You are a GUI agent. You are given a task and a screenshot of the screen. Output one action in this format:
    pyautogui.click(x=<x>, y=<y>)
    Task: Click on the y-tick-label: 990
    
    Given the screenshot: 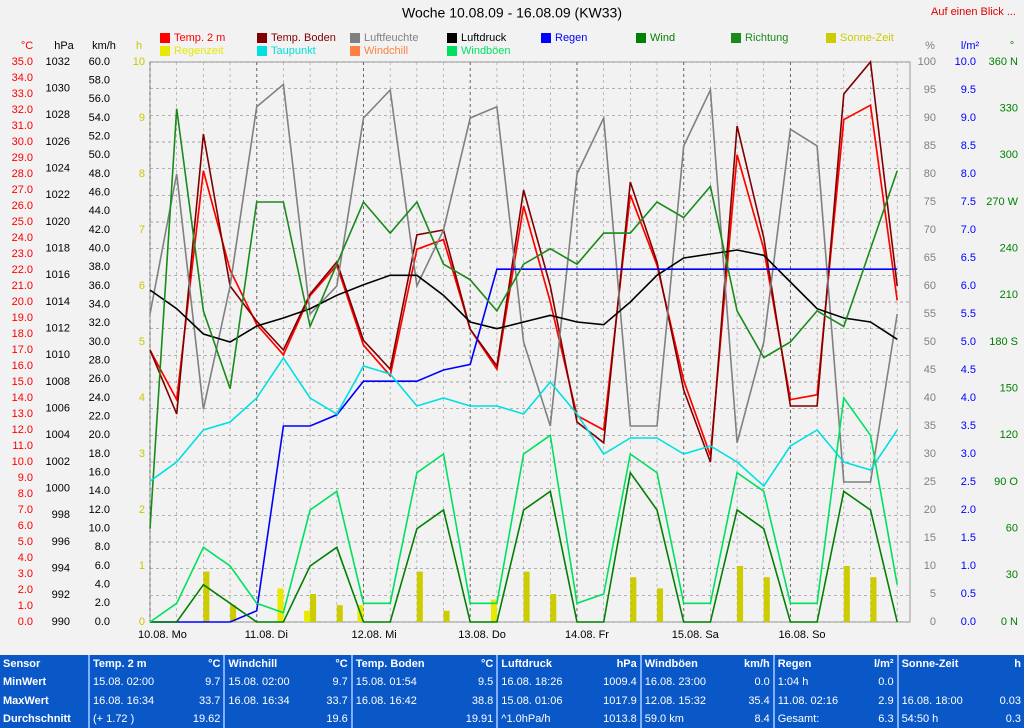 What is the action you would take?
    pyautogui.click(x=61, y=622)
    